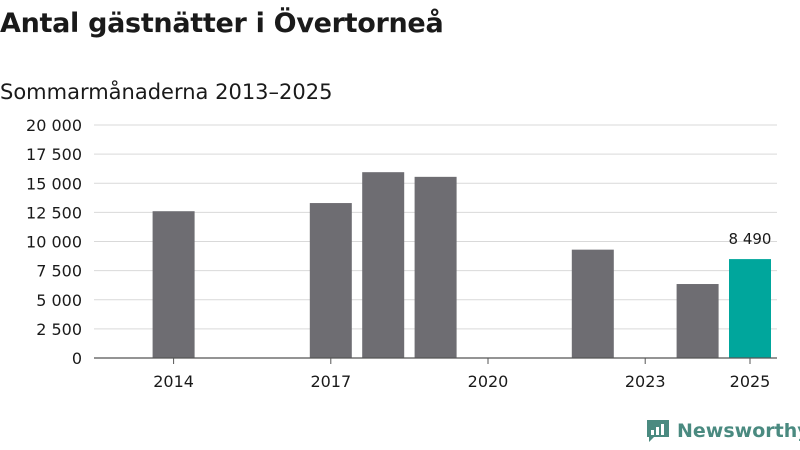 Image resolution: width=800 pixels, height=450 pixels. I want to click on y-tick-label: 10 000, so click(54, 242).